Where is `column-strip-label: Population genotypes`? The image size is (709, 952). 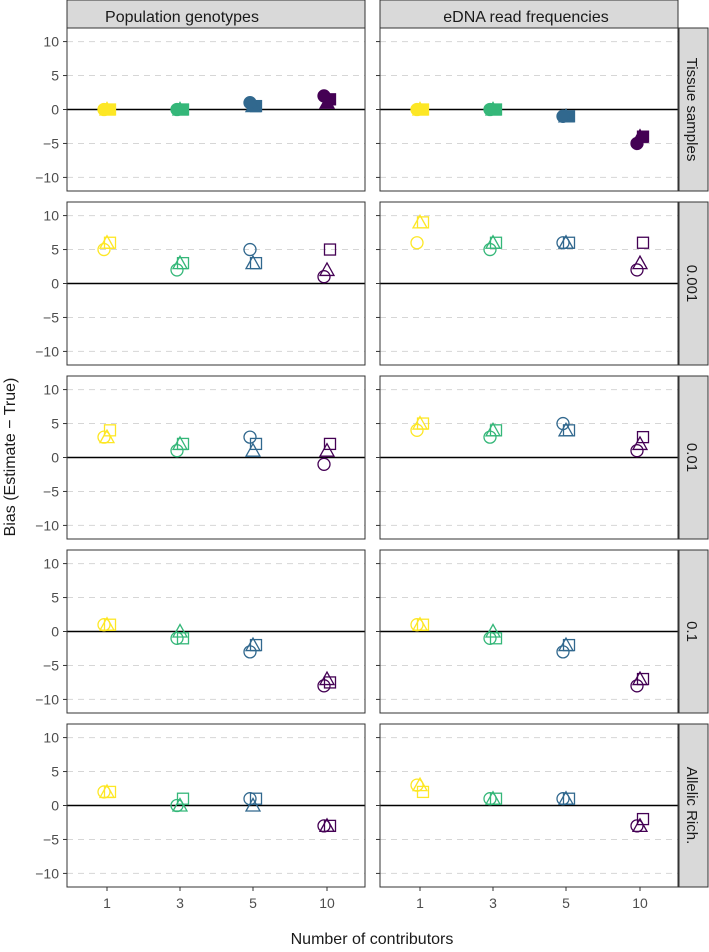
column-strip-label: Population genotypes is located at coordinates (182, 17).